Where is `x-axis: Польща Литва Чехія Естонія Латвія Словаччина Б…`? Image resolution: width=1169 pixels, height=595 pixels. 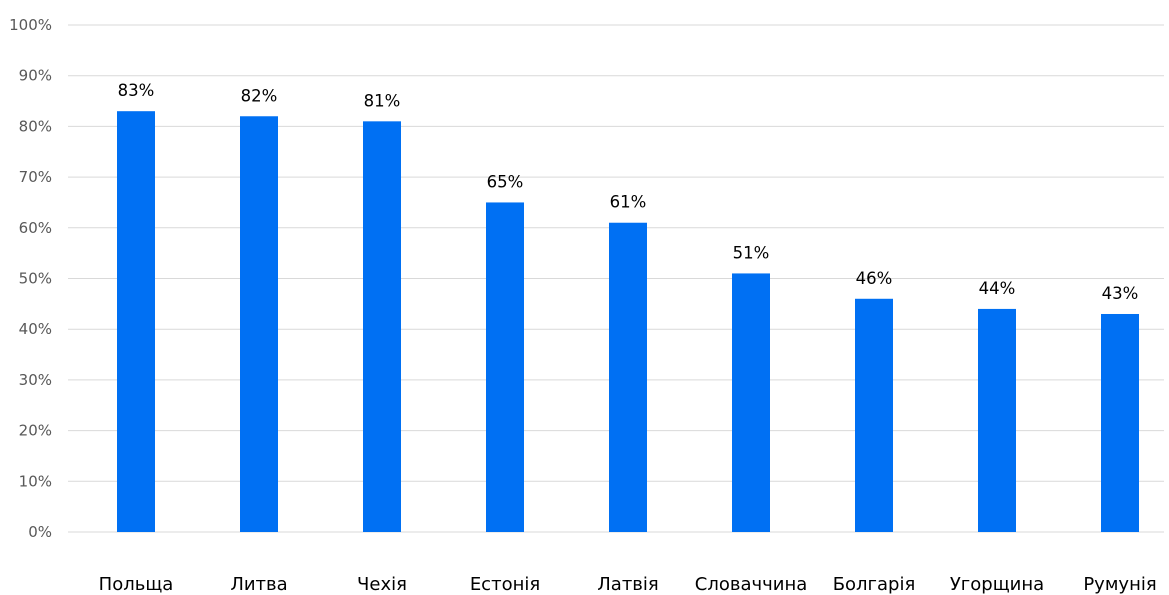 x-axis: Польща Литва Чехія Естонія Латвія Словаччина Б… is located at coordinates (628, 584).